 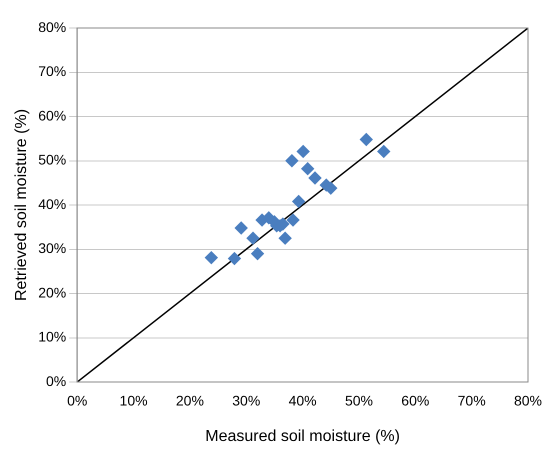 What do you see at coordinates (358, 400) in the screenshot?
I see `x-tick-label: 50%` at bounding box center [358, 400].